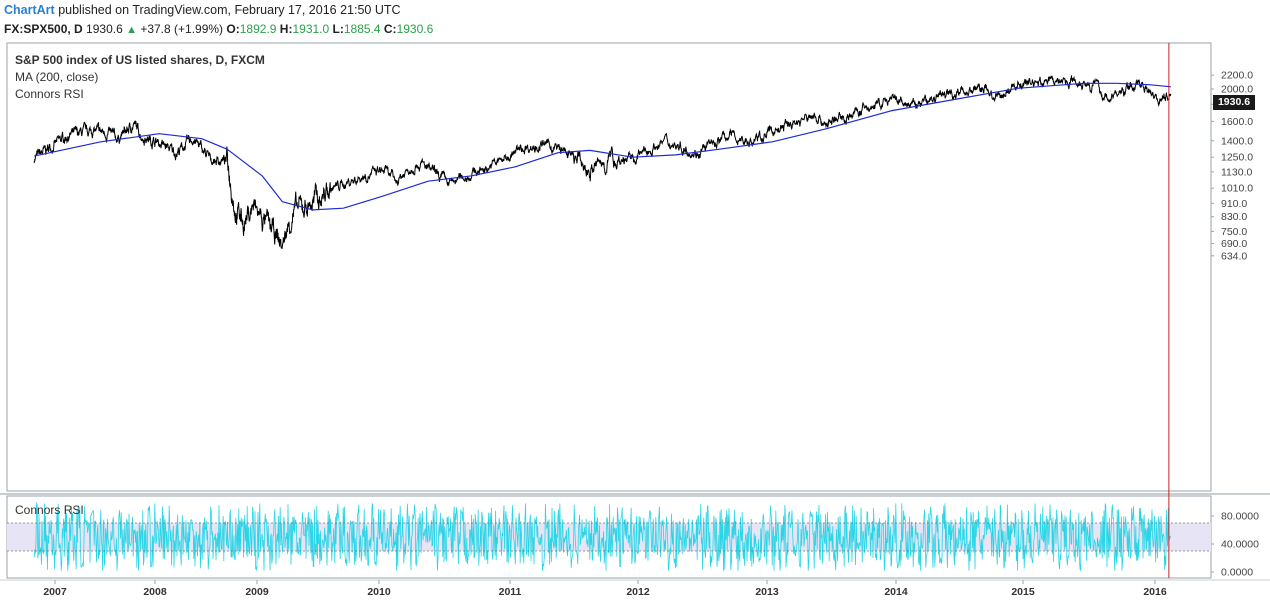 This screenshot has height=605, width=1270. What do you see at coordinates (1237, 189) in the screenshot?
I see `price-tick-label: 1010.0` at bounding box center [1237, 189].